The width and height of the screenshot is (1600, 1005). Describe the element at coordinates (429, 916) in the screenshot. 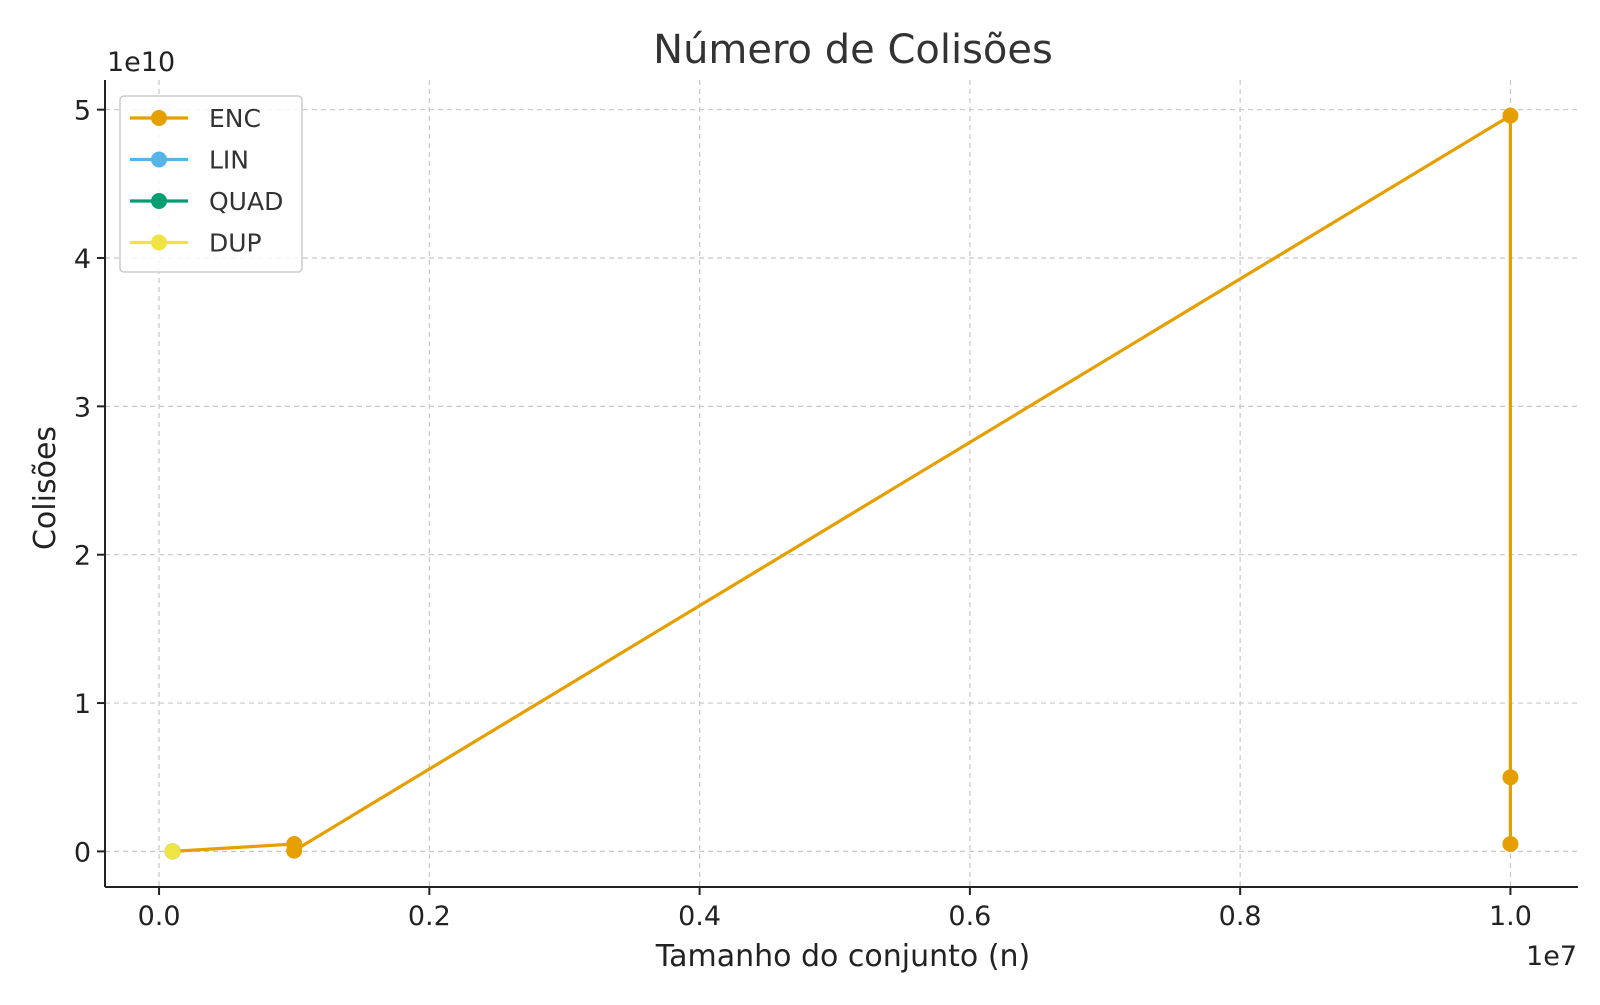

I see `x-tick-label: 0.2` at that location.